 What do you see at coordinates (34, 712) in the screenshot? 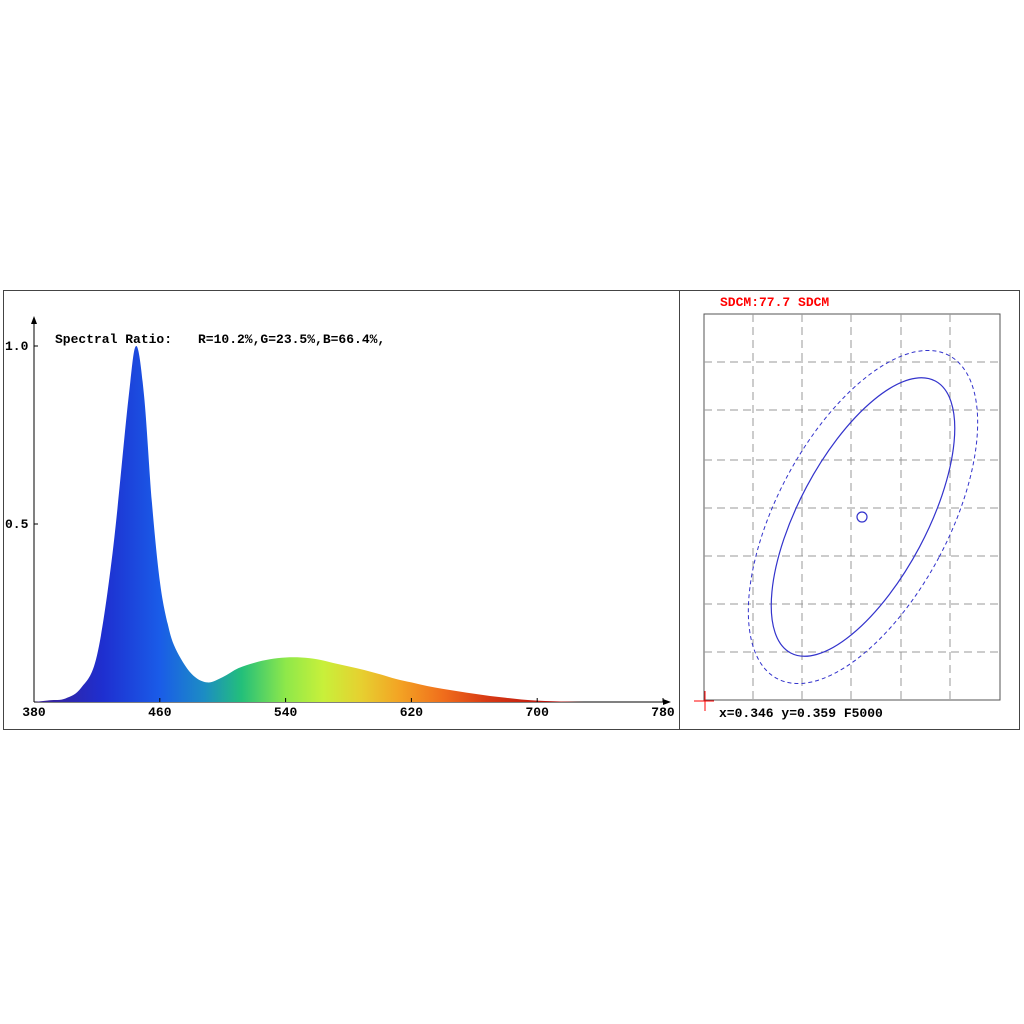
I see `x-tick-label-380: 380` at bounding box center [34, 712].